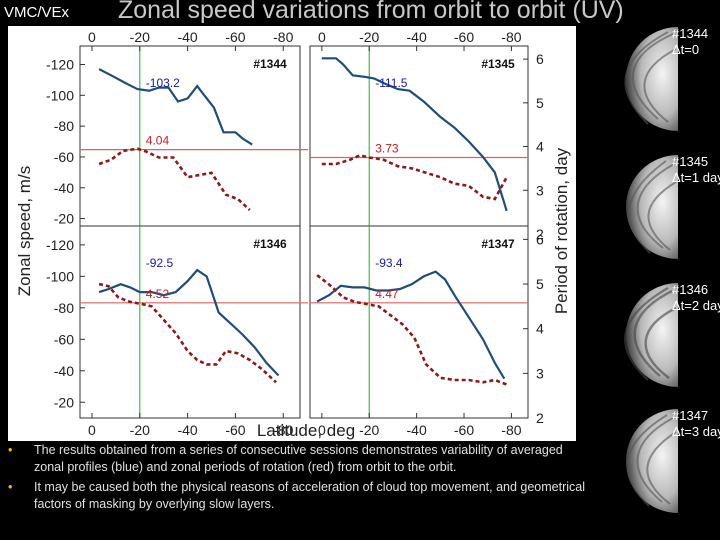 Image resolution: width=720 pixels, height=540 pixels. I want to click on image-orbit: #1347, so click(690, 415).